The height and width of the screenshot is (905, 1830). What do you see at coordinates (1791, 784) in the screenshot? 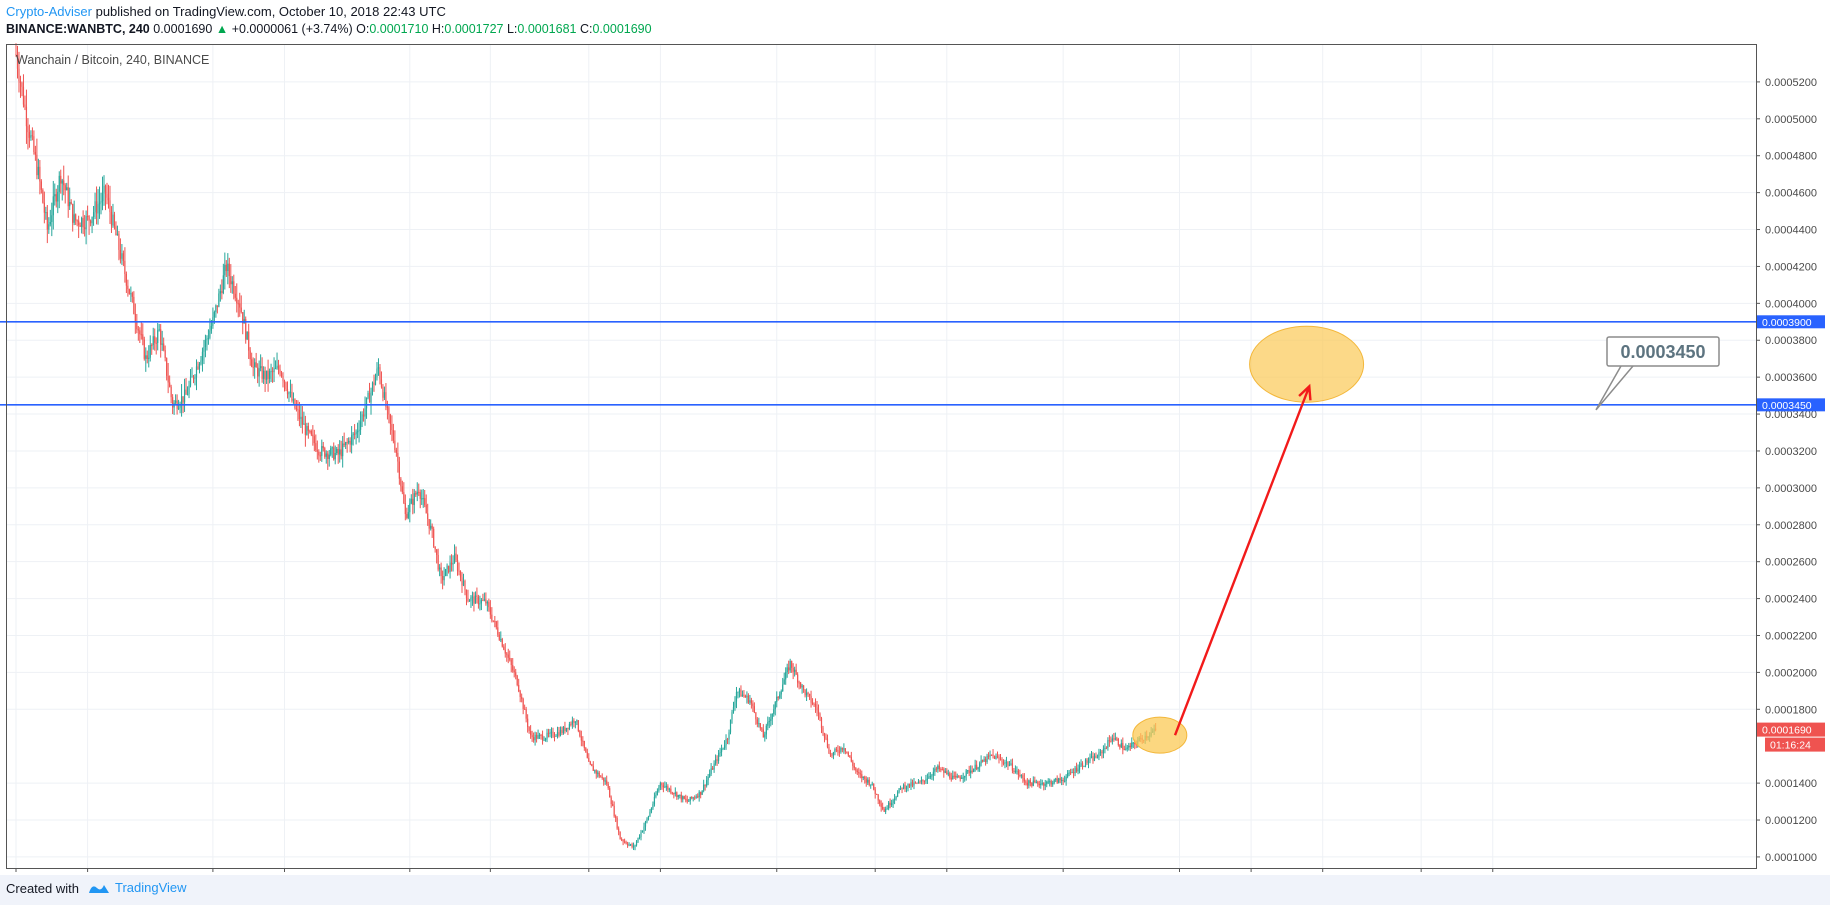
I see `y-tick-label: 0.0001400` at bounding box center [1791, 784].